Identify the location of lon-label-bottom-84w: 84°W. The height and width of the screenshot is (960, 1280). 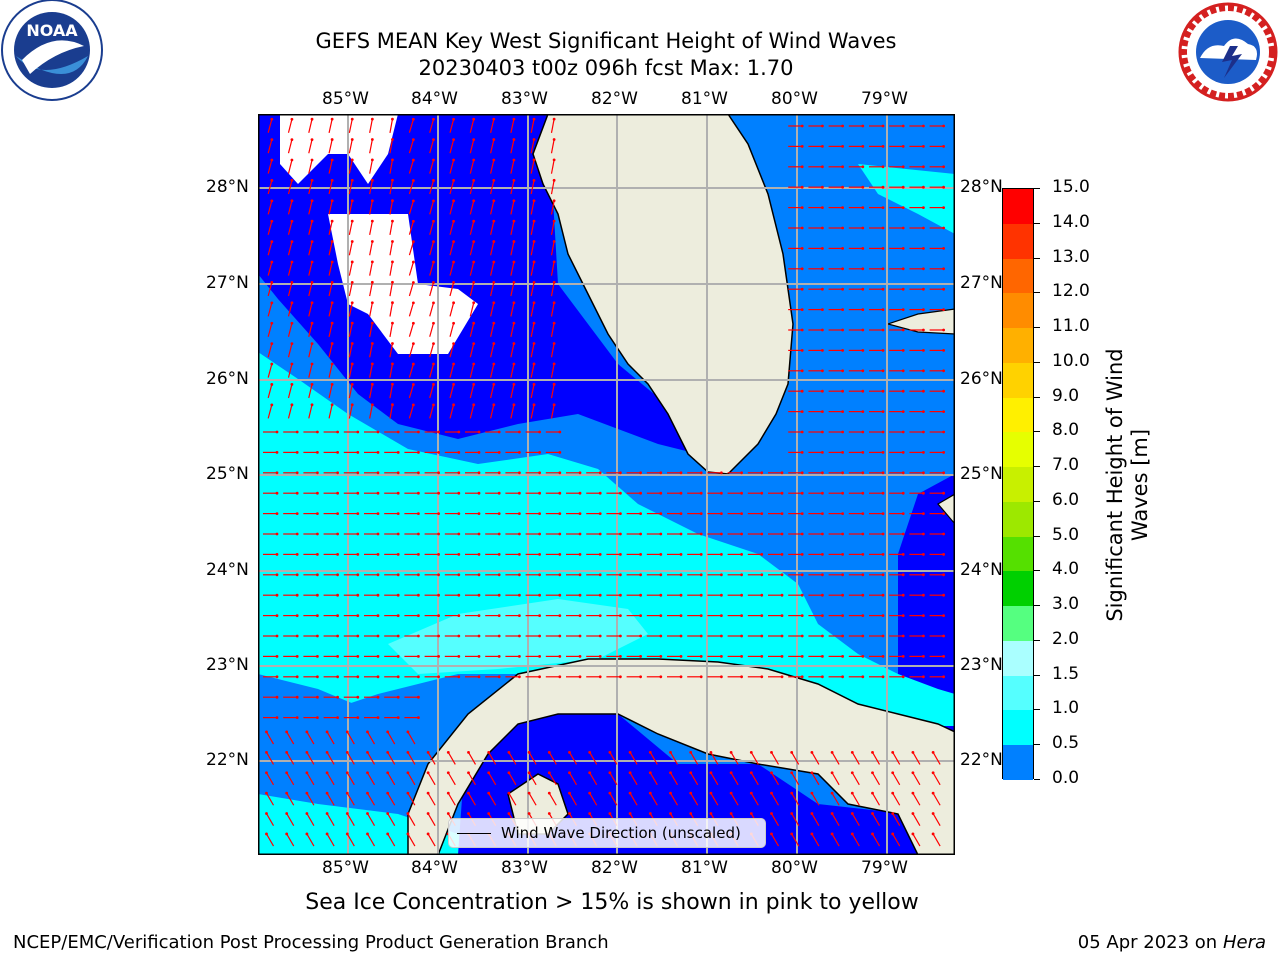
(434, 868).